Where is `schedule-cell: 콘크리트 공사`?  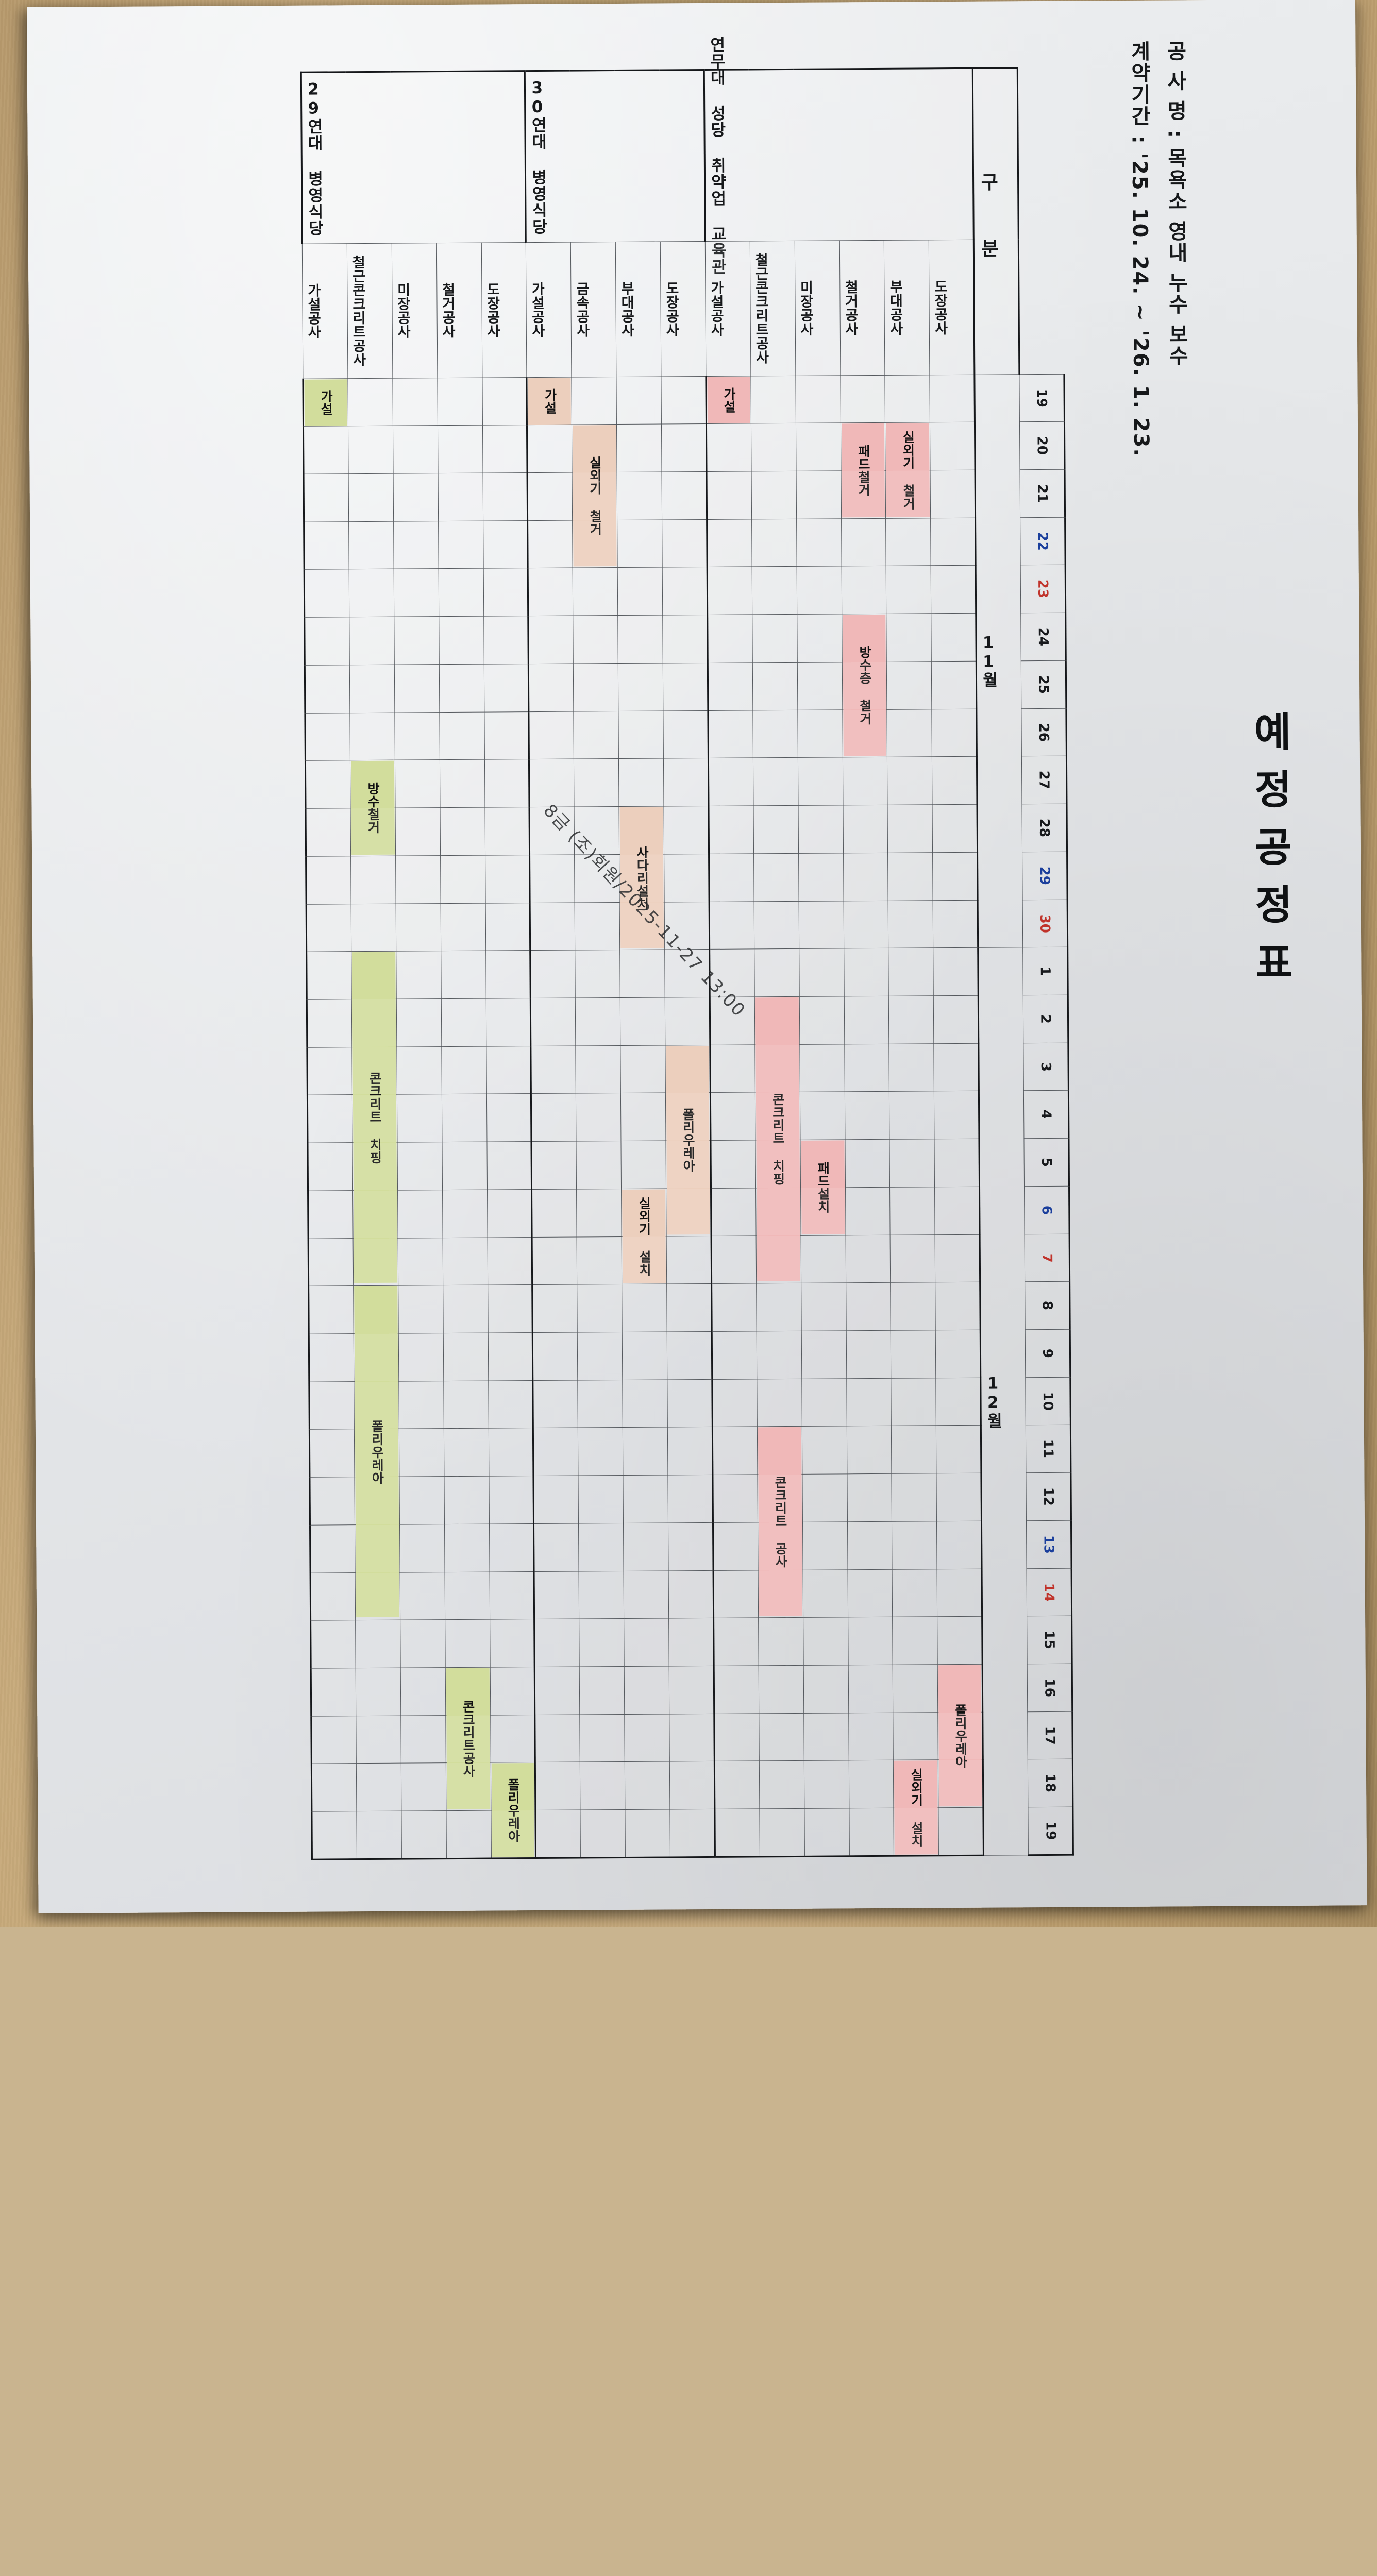
schedule-cell: 콘크리트 공사 is located at coordinates (779, 1521).